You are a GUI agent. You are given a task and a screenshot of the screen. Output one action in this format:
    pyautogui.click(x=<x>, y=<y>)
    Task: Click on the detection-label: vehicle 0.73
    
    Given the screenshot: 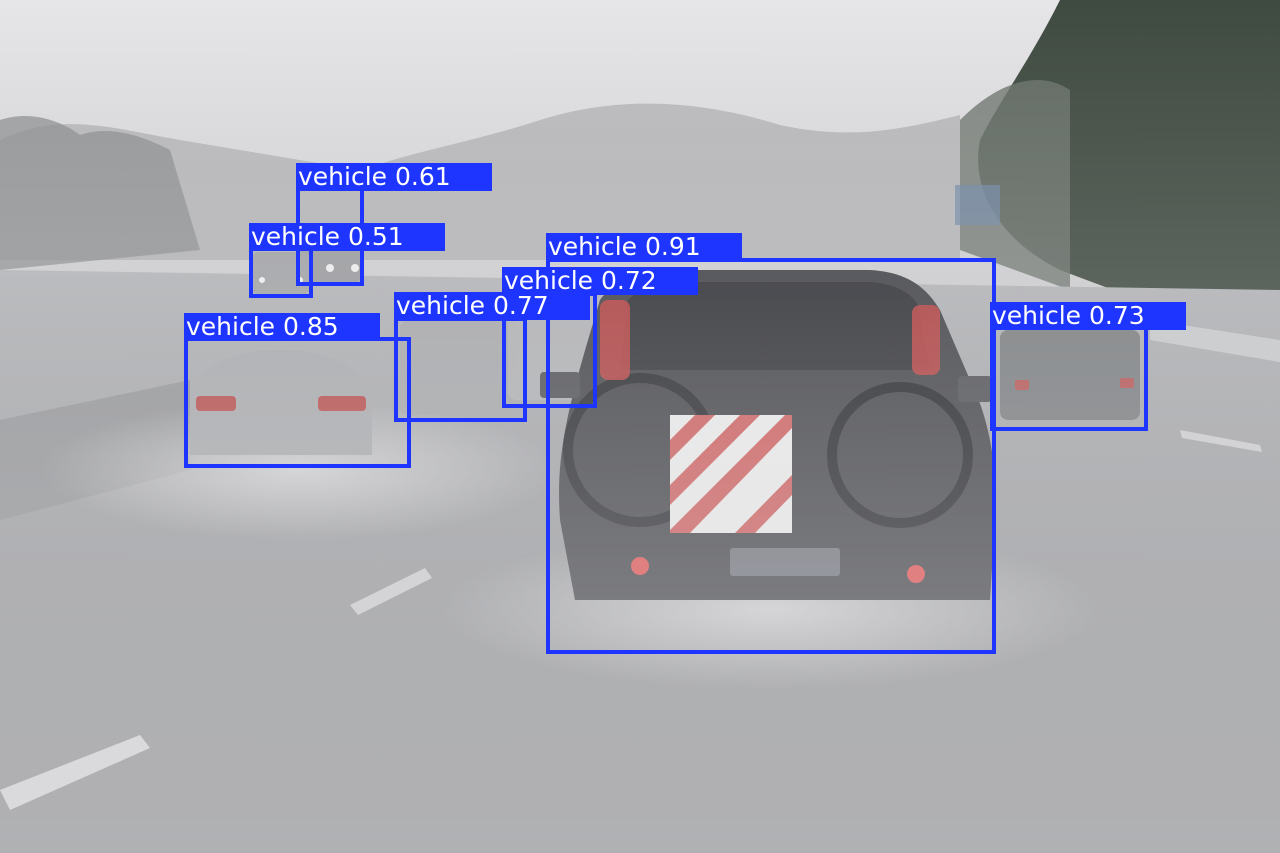 What is the action you would take?
    pyautogui.click(x=1088, y=316)
    